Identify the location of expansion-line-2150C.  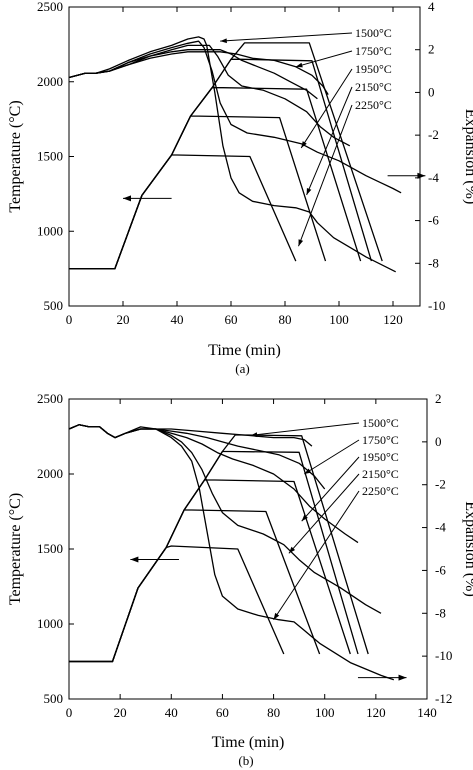
(193, 74).